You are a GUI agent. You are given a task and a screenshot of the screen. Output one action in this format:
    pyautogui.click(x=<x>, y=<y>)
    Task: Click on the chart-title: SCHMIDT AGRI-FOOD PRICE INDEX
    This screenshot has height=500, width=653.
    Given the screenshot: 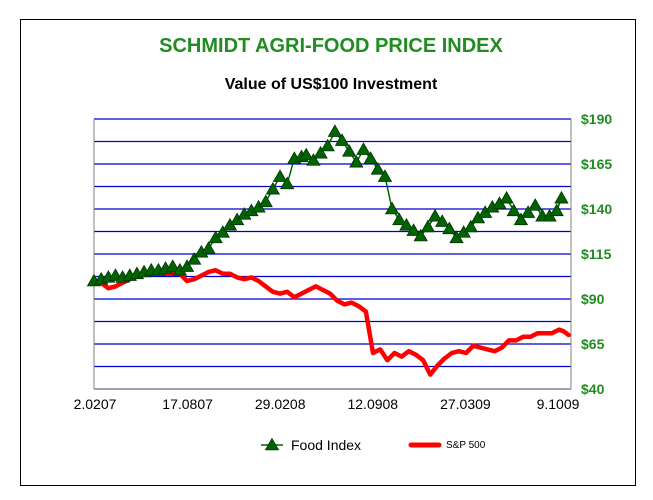 What is the action you would take?
    pyautogui.click(x=331, y=46)
    